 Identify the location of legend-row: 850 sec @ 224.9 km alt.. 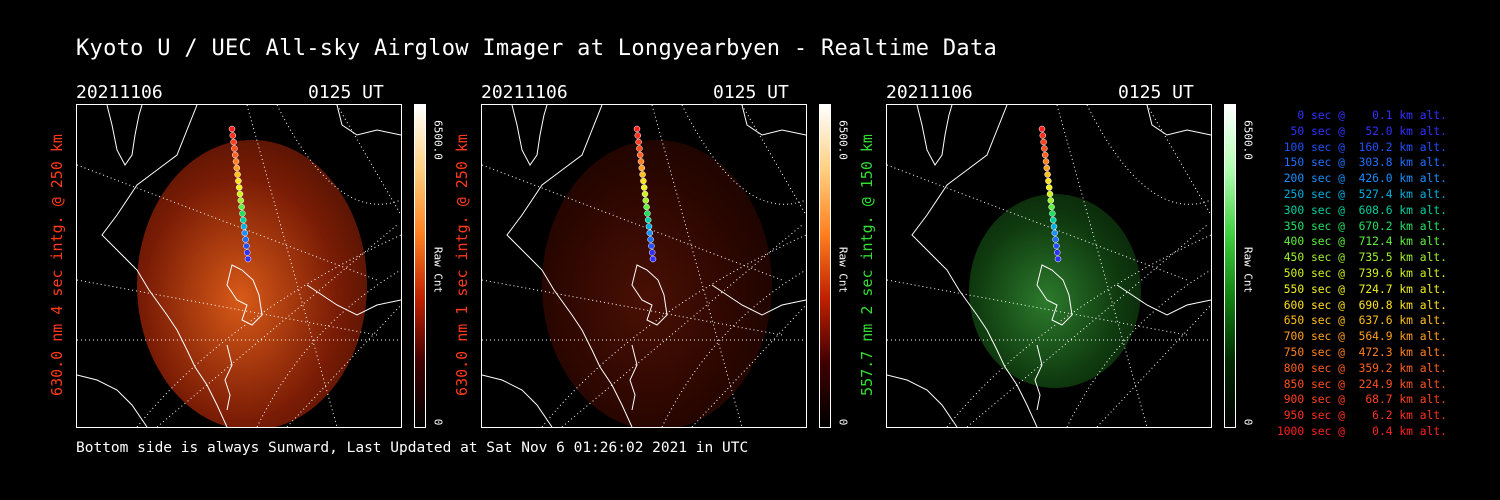
(1361, 384).